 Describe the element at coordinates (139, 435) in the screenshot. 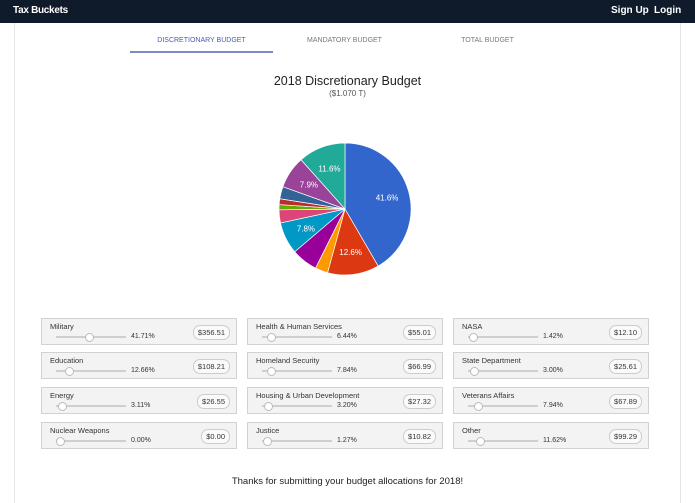

I see `budget-item: Nuclear Weapons 0.00% $0.00` at that location.